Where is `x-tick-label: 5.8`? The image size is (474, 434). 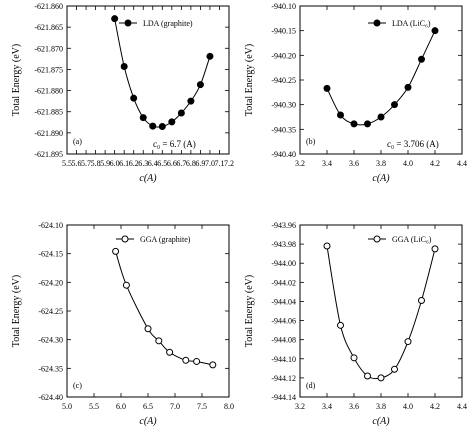 x-tick-label: 5.8 is located at coordinates (96, 163).